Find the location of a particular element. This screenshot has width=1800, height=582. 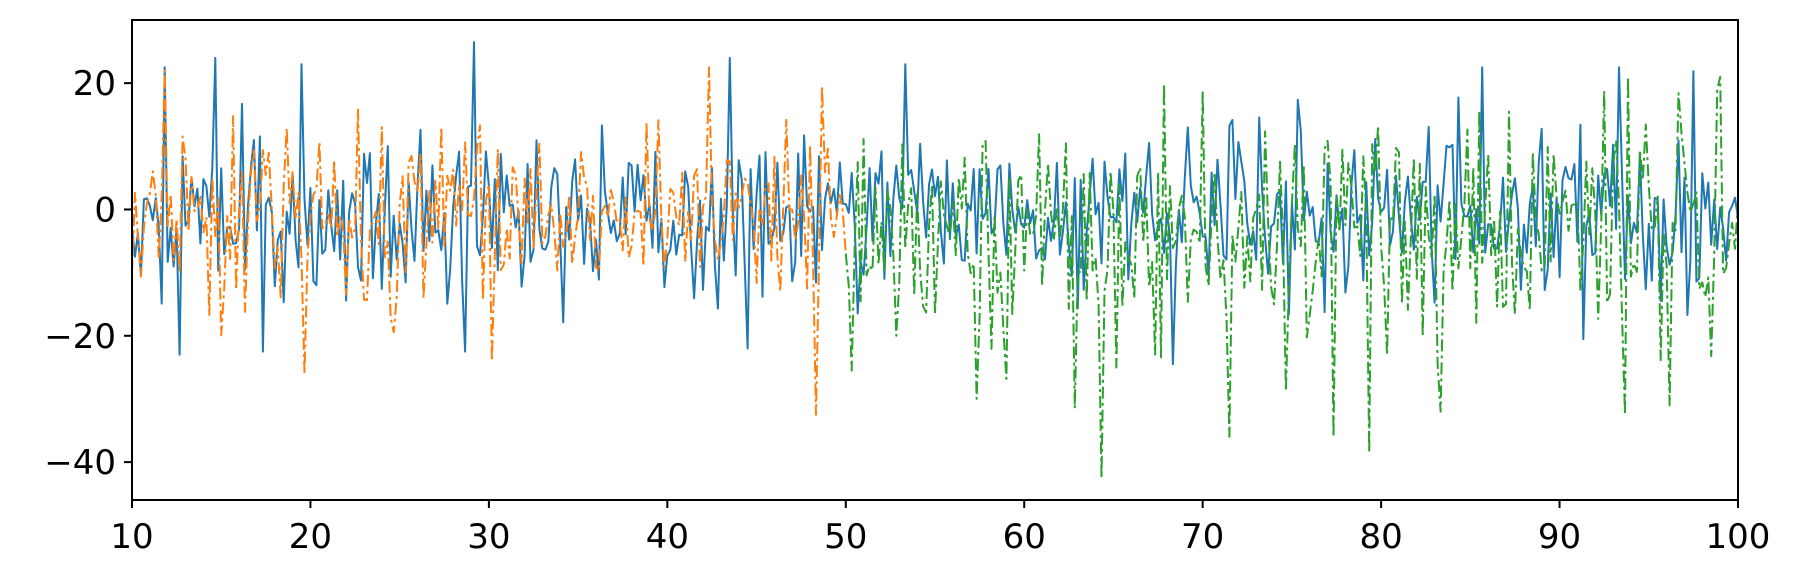

x-tick-label: 10 is located at coordinates (131, 537).